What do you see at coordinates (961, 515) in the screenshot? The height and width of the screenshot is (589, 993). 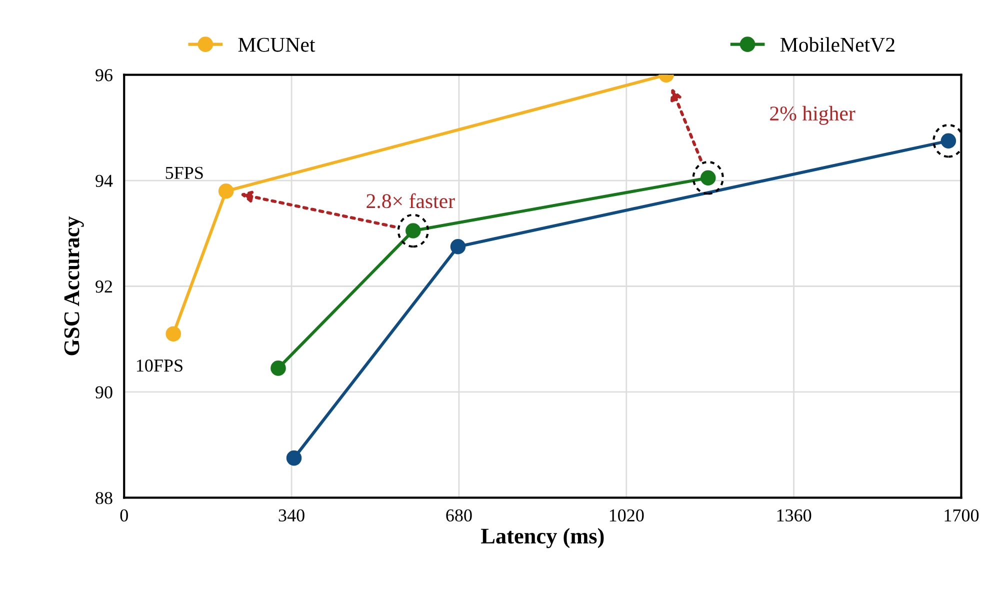 I see `x-tick-label: 1700` at bounding box center [961, 515].